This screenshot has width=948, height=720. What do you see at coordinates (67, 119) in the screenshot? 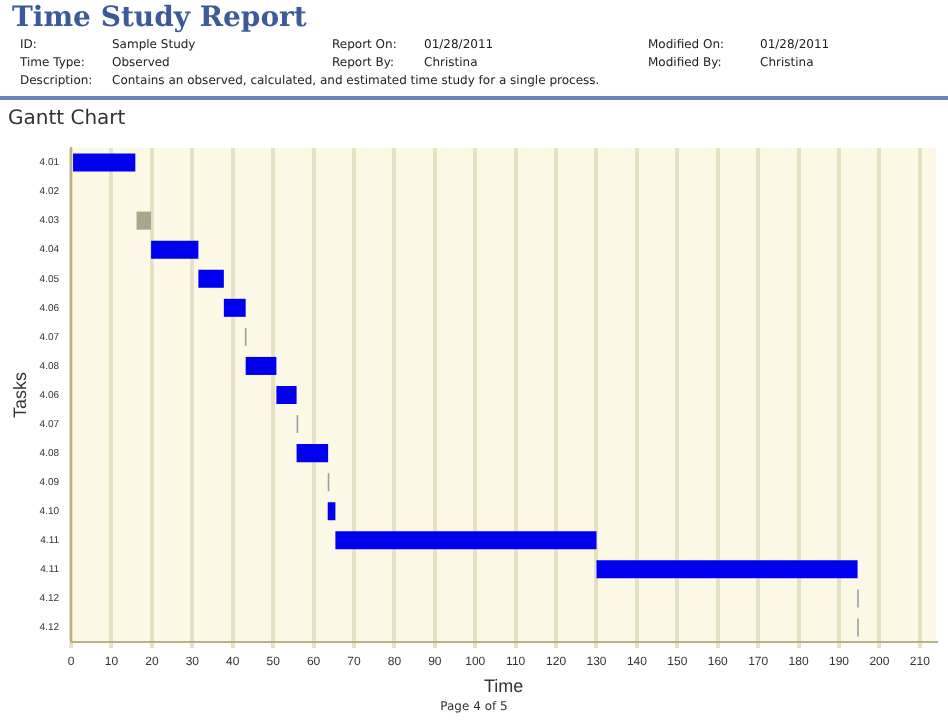
I see `chart-subtitle: Gantt Chart` at bounding box center [67, 119].